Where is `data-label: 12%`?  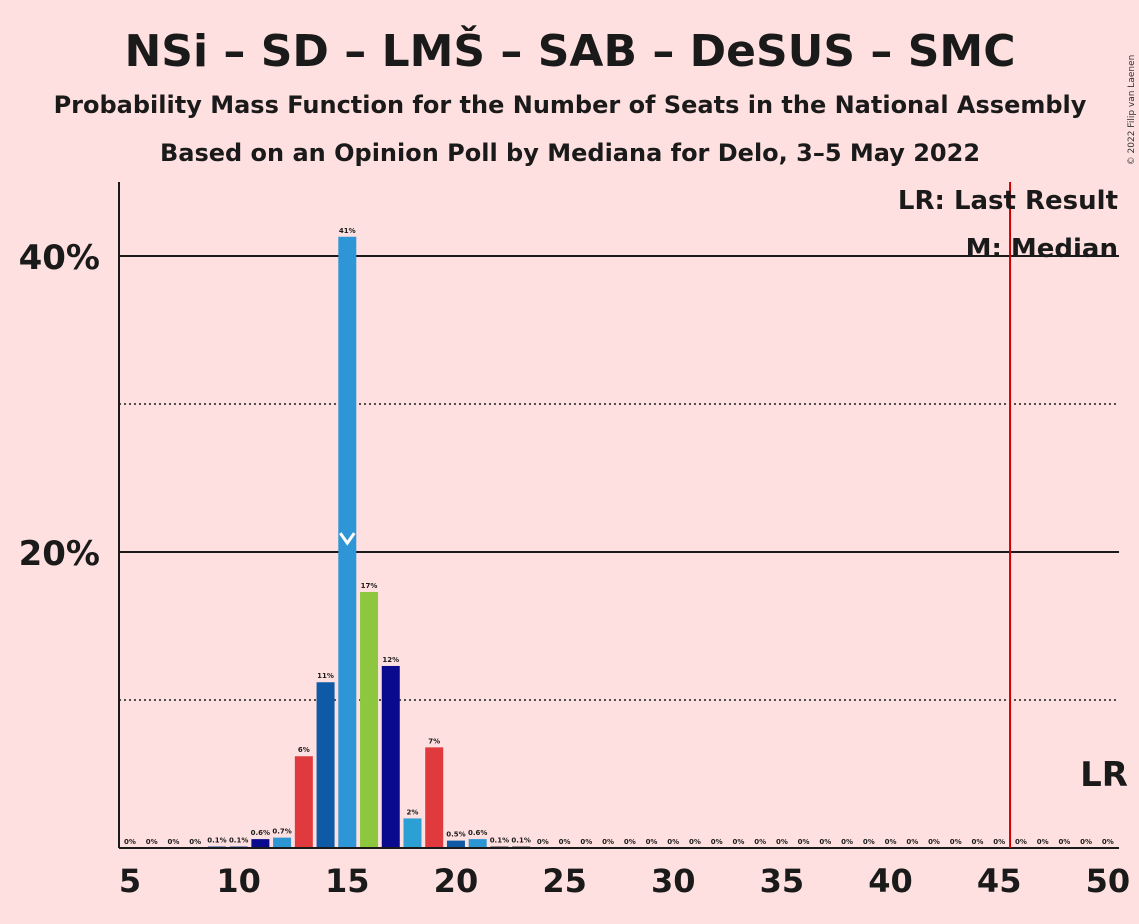 data-label: 12% is located at coordinates (390, 660).